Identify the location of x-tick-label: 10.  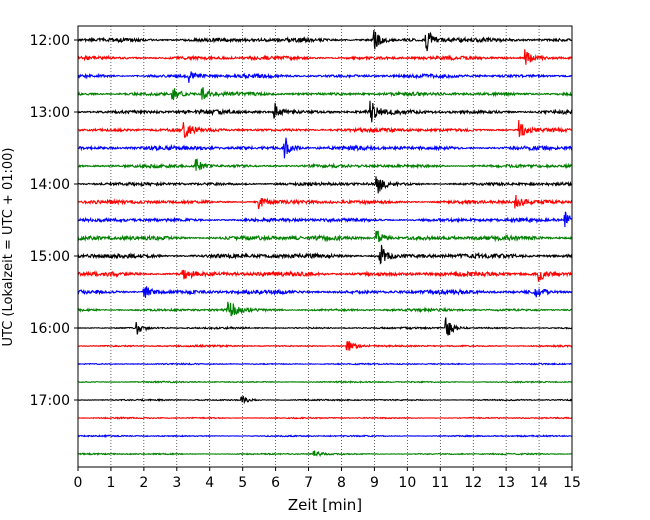
(407, 483).